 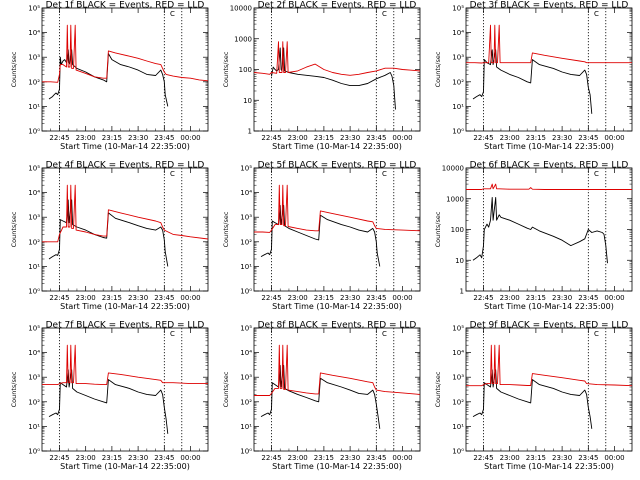 What do you see at coordinates (549, 166) in the screenshot?
I see `panel-title: Det 6f BLACK = Events, RED = LLD` at bounding box center [549, 166].